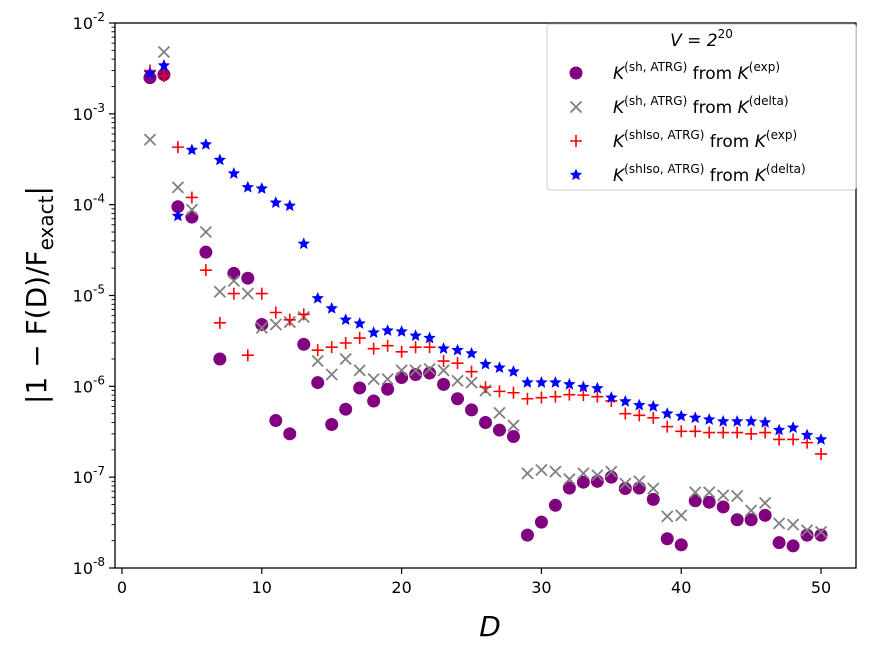 This screenshot has width=871, height=661. What do you see at coordinates (490, 626) in the screenshot?
I see `x-axis-label: D` at bounding box center [490, 626].